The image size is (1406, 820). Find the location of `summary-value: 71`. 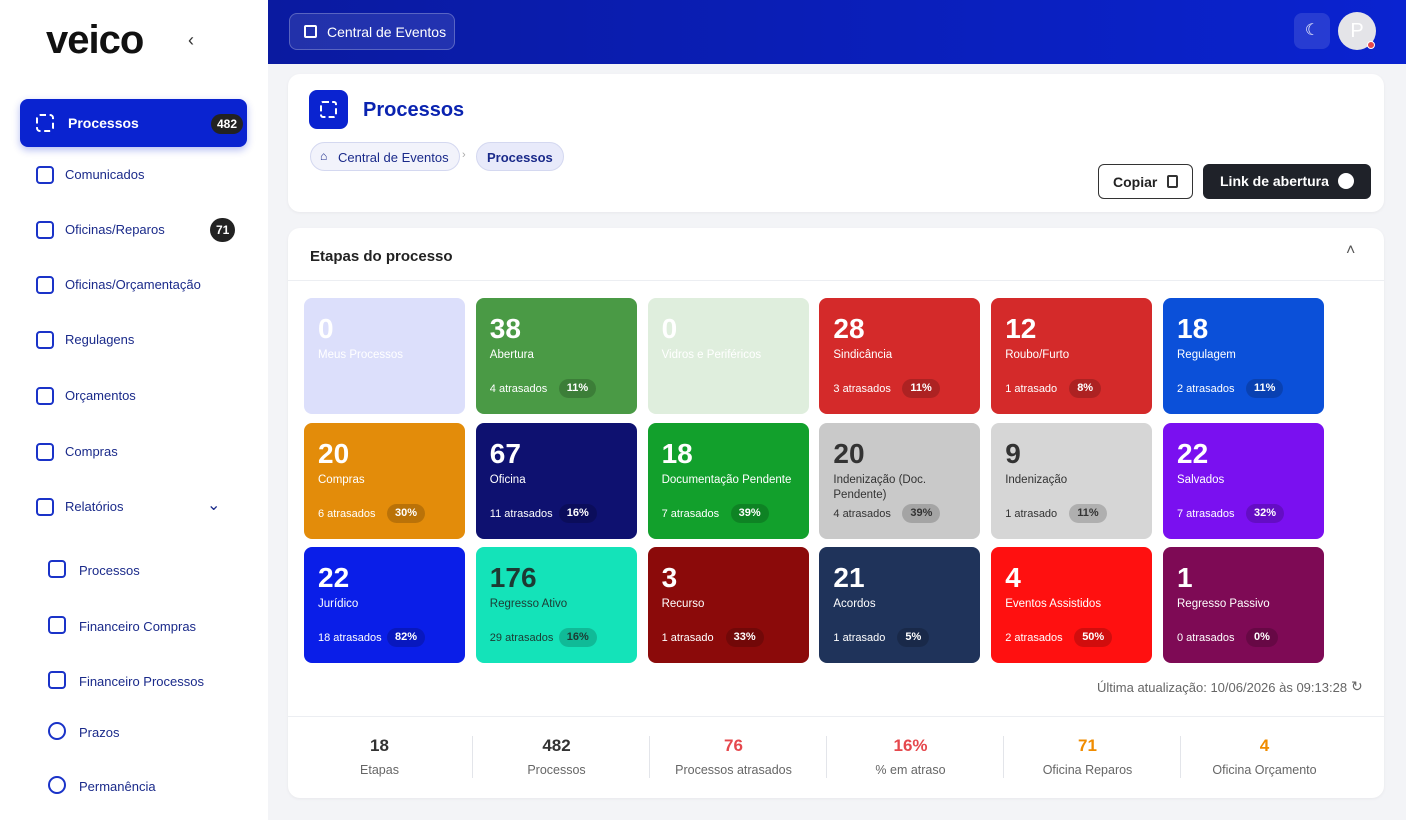

summary-value: 71 is located at coordinates (1087, 745).